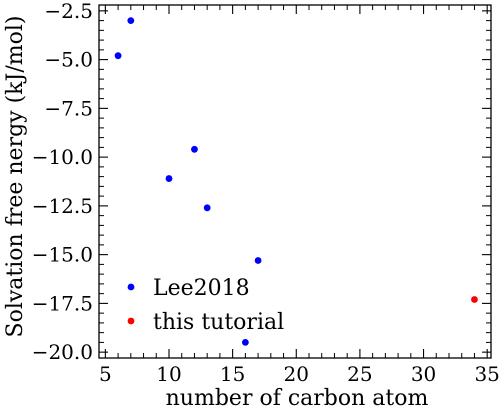  I want to click on y-axis-label: Solvation free nergy (kJ/mol), so click(15, 177).